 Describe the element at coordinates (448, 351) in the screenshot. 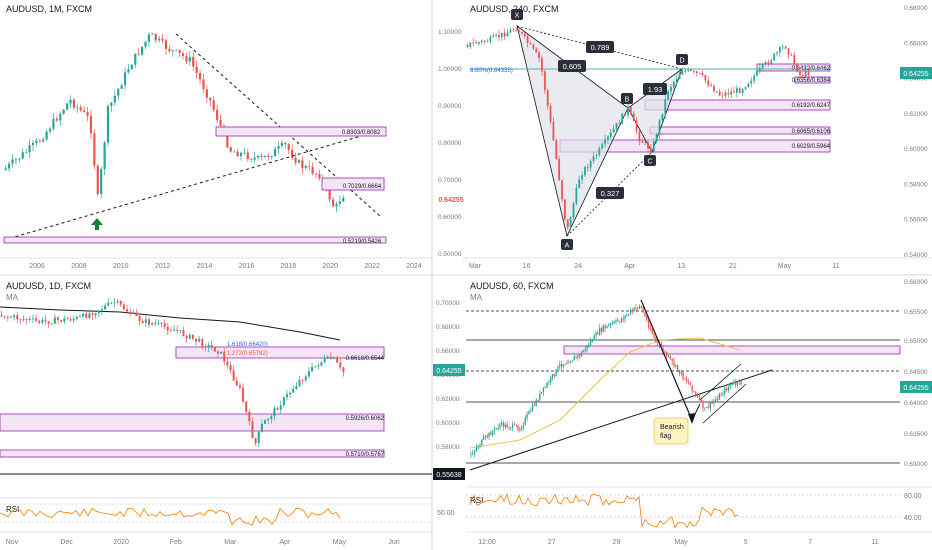

I see `y-tick-label: 0.66000` at that location.